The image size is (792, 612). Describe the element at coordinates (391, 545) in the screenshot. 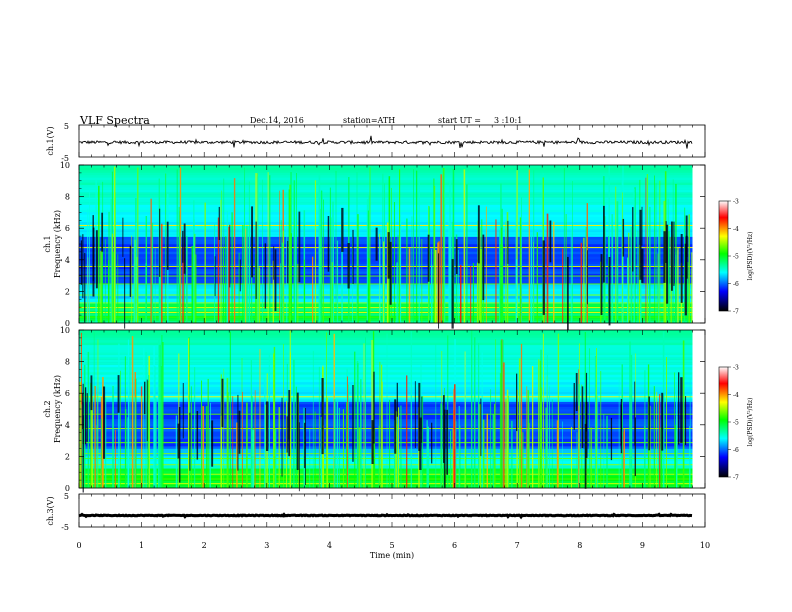

I see `time-tick-label: 5` at that location.